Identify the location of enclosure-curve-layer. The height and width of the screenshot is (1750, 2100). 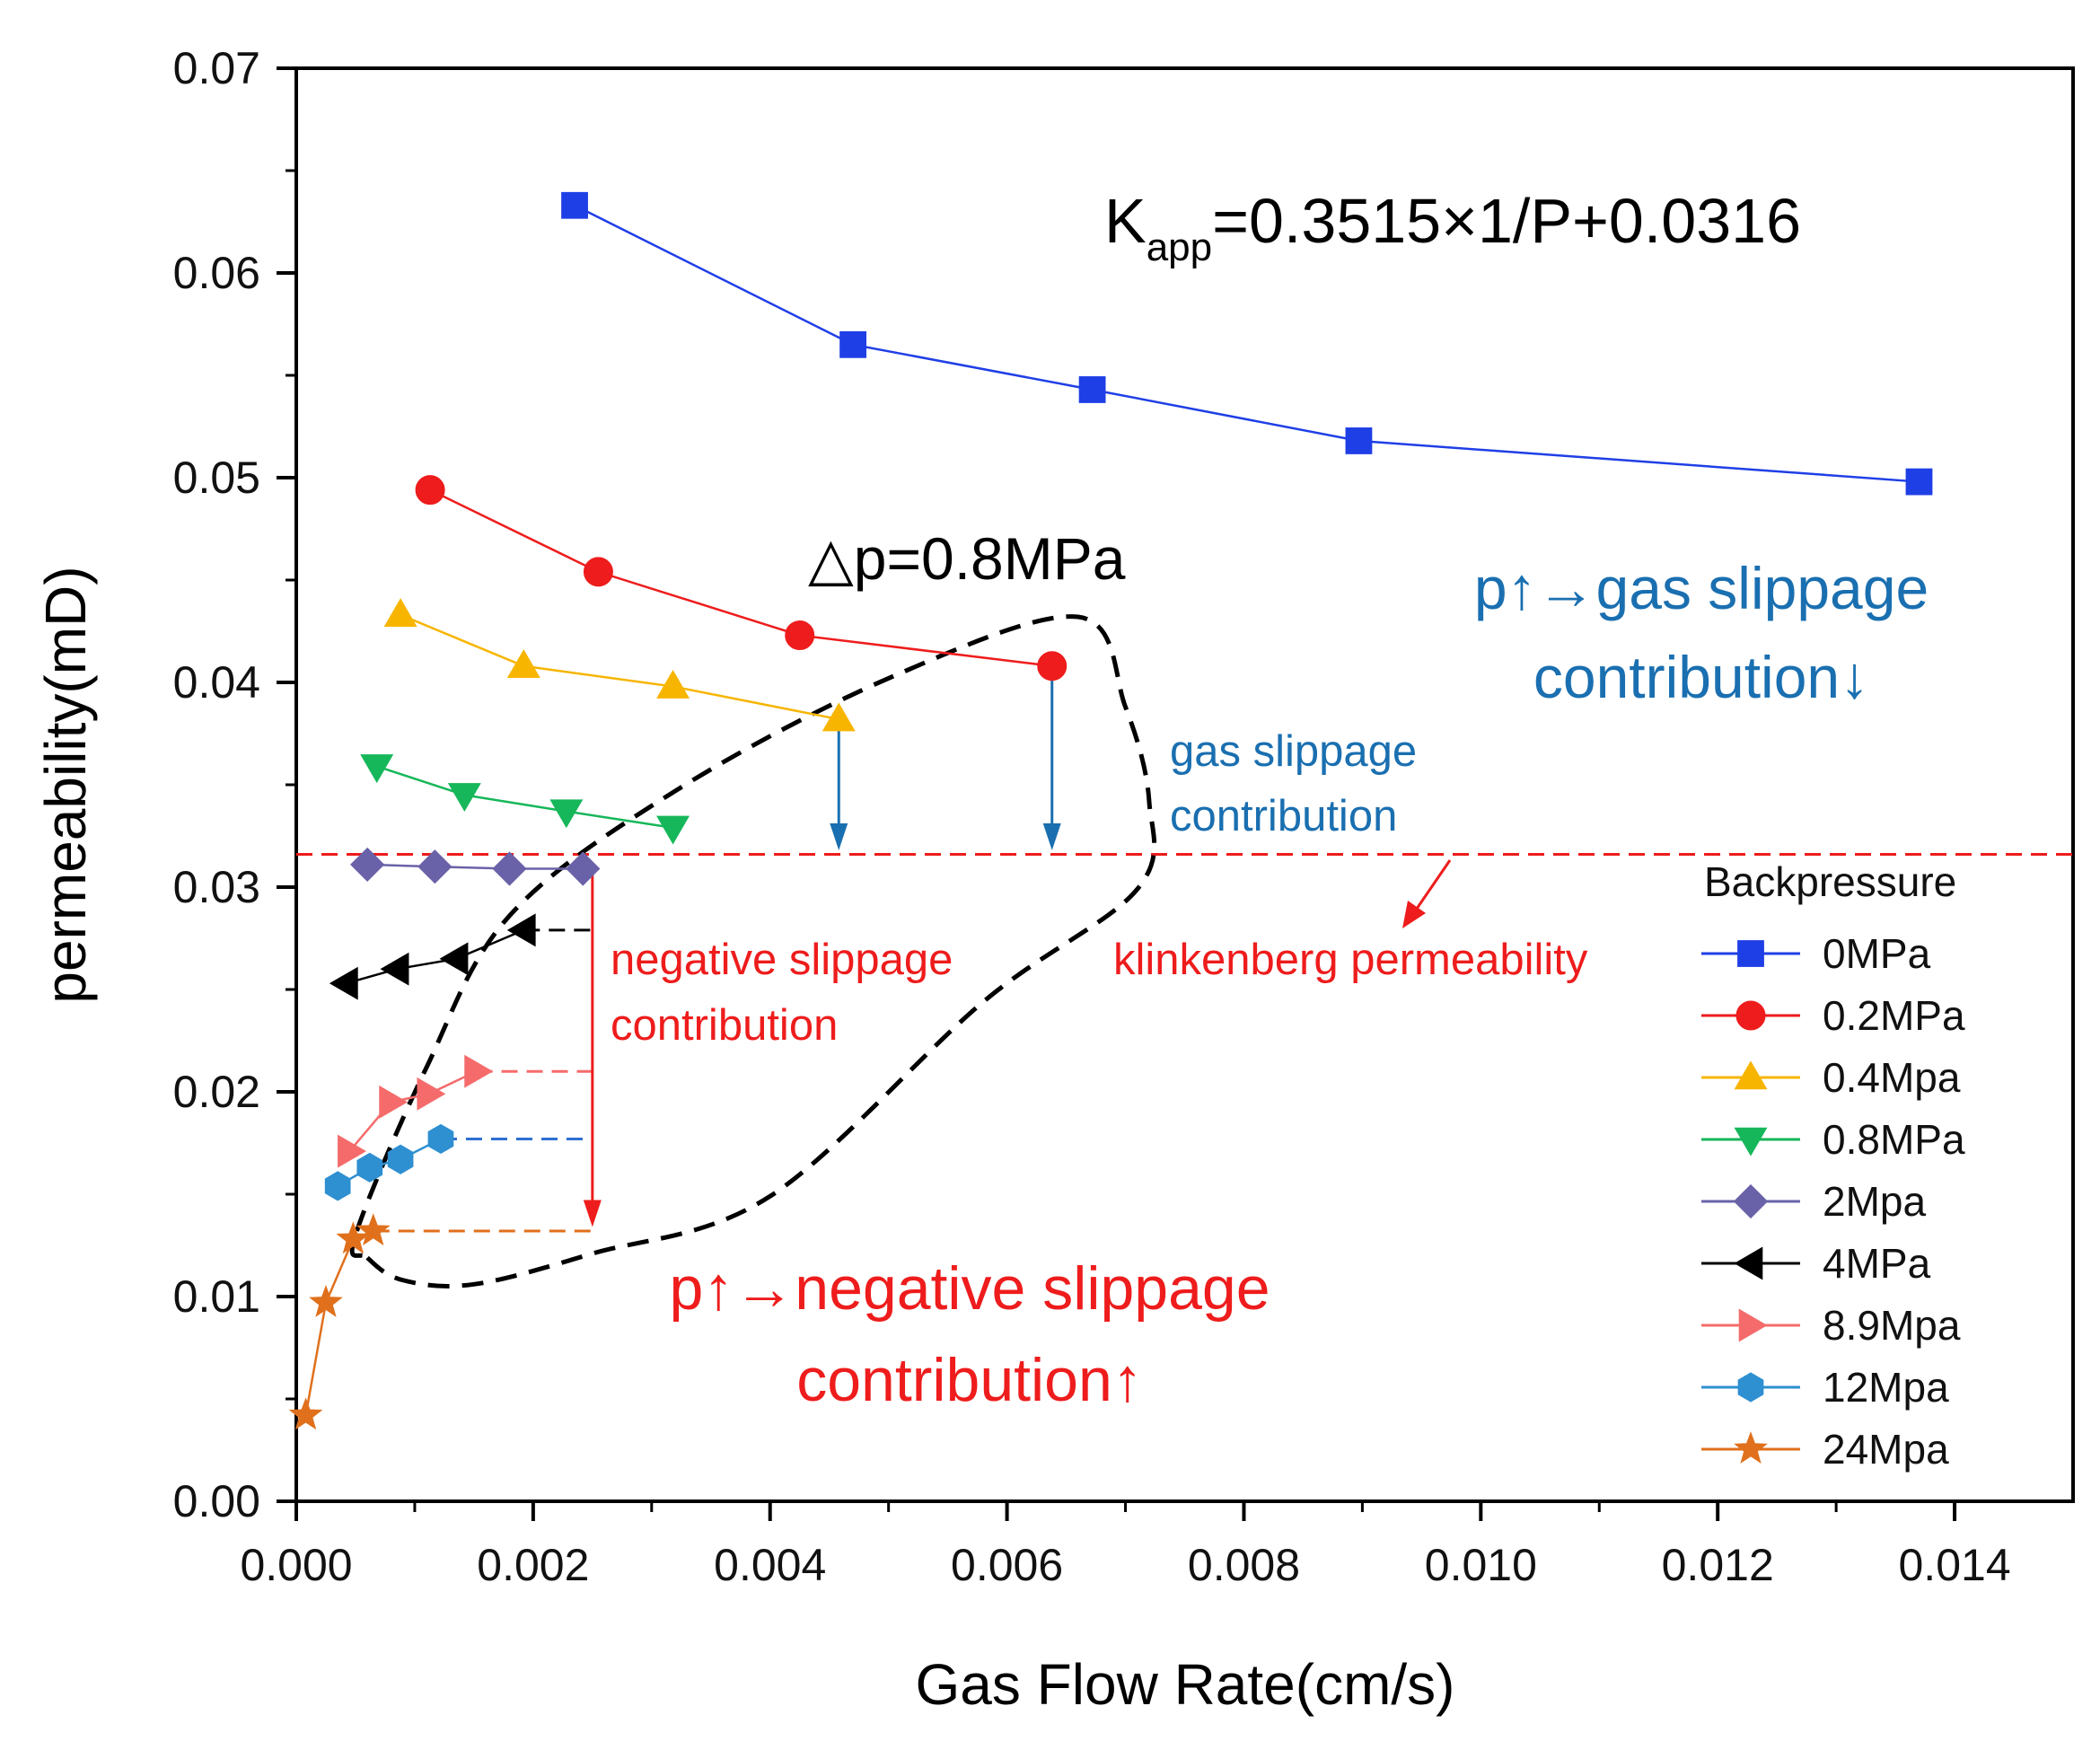
(753, 951).